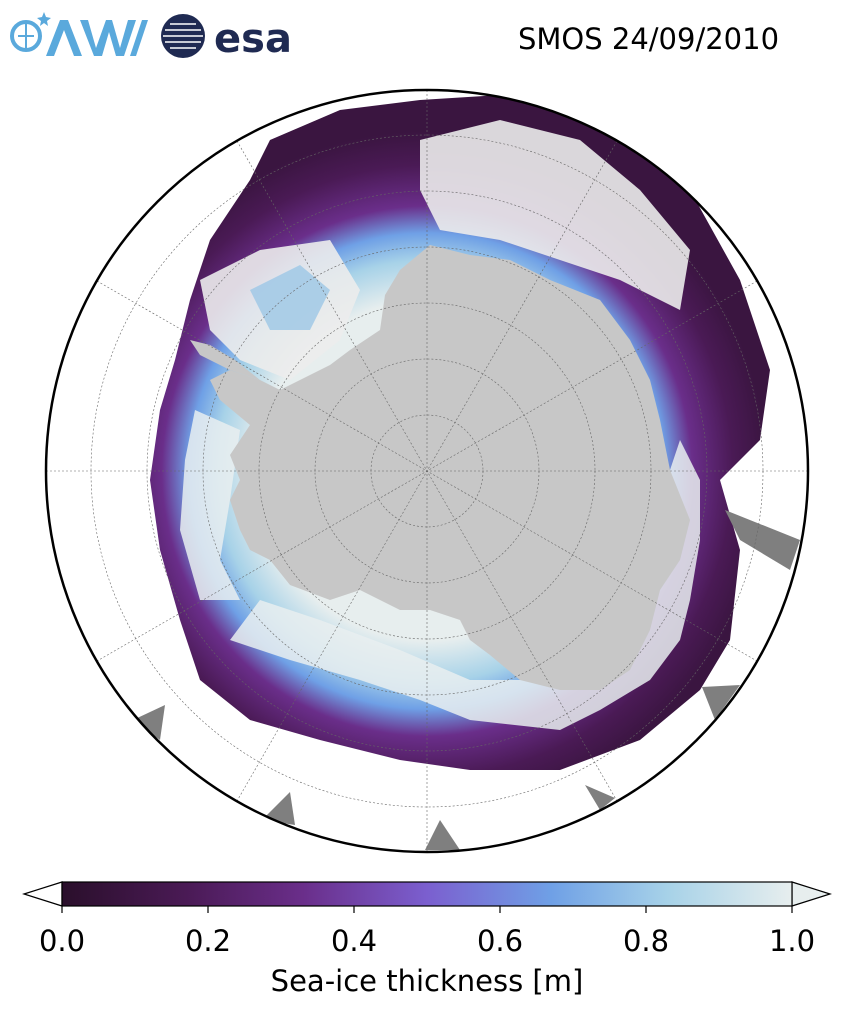 The height and width of the screenshot is (1026, 854). What do you see at coordinates (555, 215) in the screenshot?
I see `thick-ice-north` at bounding box center [555, 215].